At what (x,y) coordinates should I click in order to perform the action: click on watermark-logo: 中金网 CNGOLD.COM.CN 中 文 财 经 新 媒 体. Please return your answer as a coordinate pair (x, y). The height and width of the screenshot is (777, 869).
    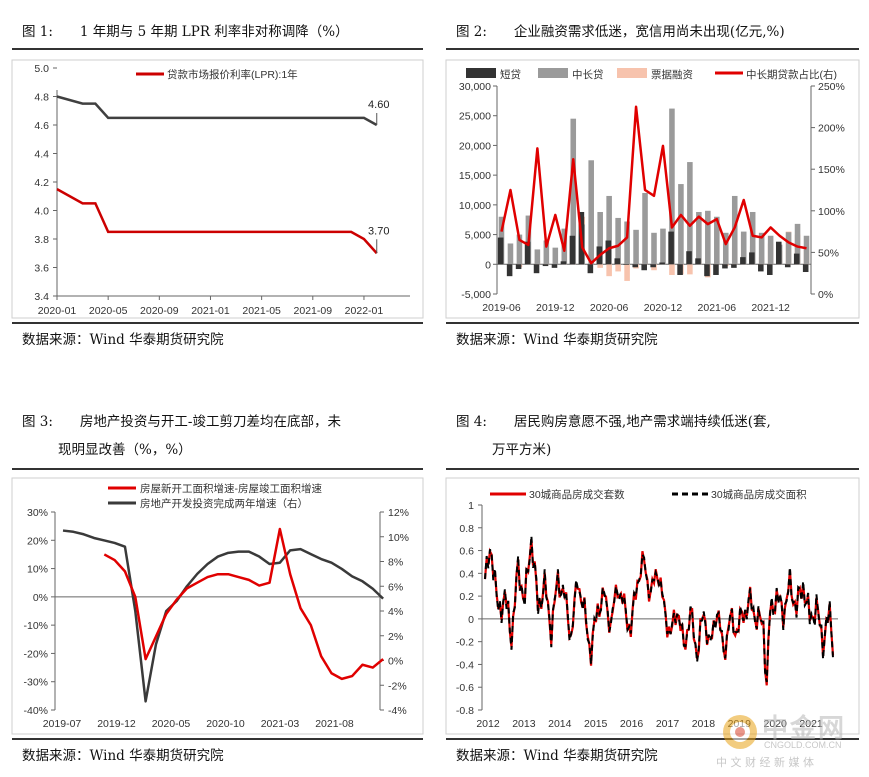
    Looking at the image, I should click on (789, 739).